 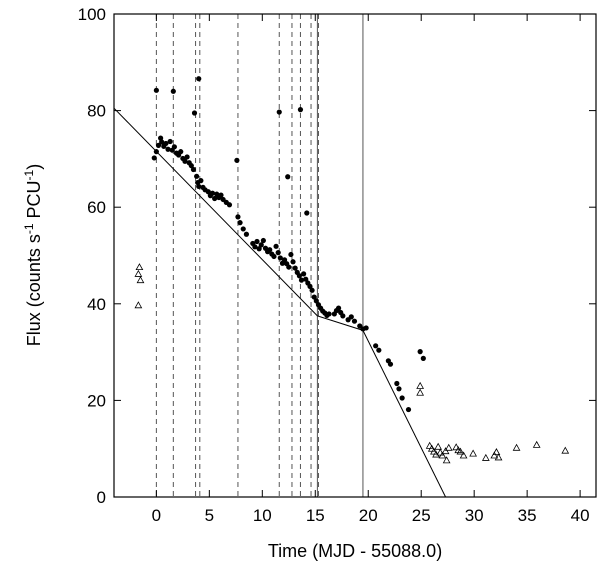 I want to click on x-tick-label-8: 40, so click(x=580, y=515).